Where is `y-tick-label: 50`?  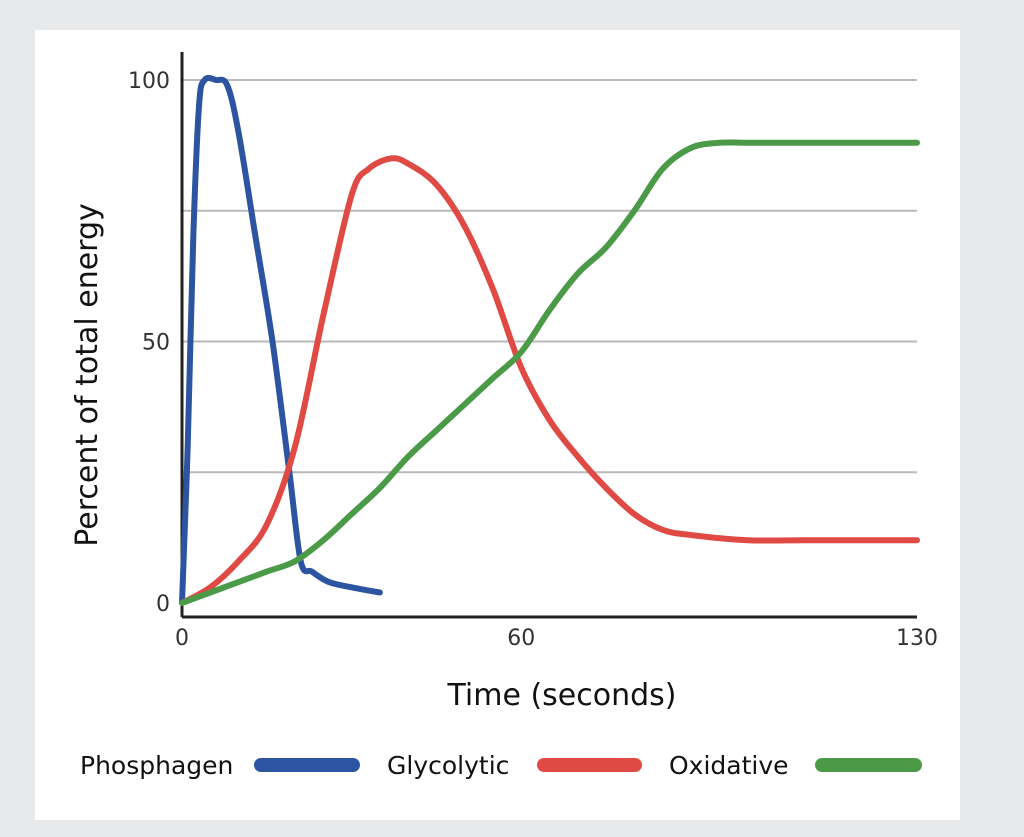 y-tick-label: 50 is located at coordinates (156, 343).